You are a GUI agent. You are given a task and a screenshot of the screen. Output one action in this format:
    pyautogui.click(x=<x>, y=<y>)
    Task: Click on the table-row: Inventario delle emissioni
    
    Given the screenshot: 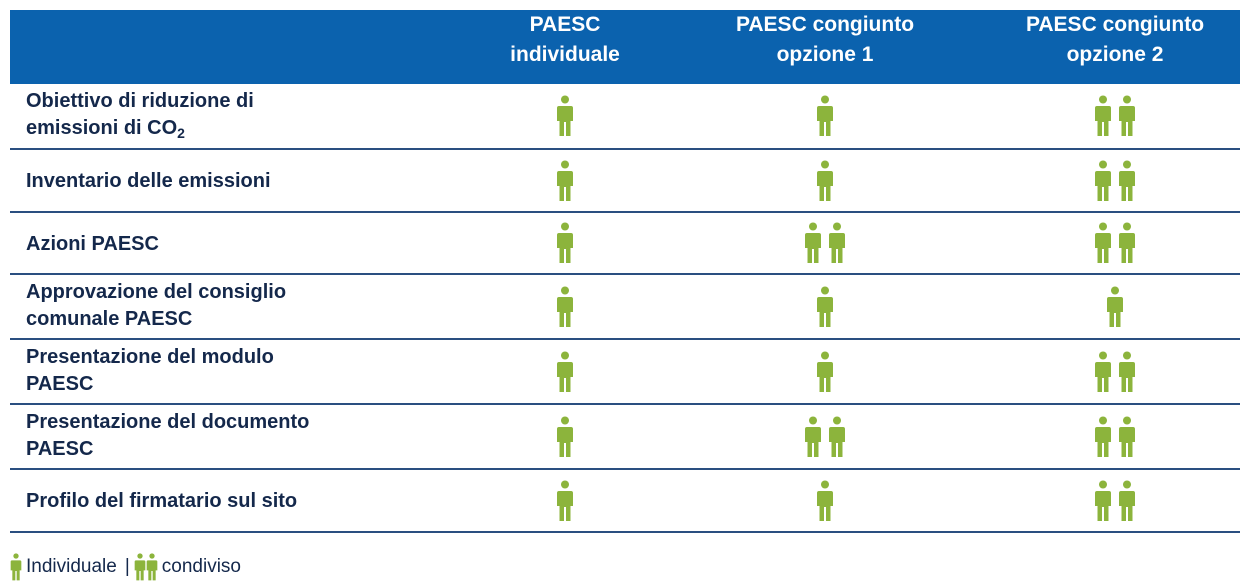 What is the action you would take?
    pyautogui.click(x=625, y=181)
    